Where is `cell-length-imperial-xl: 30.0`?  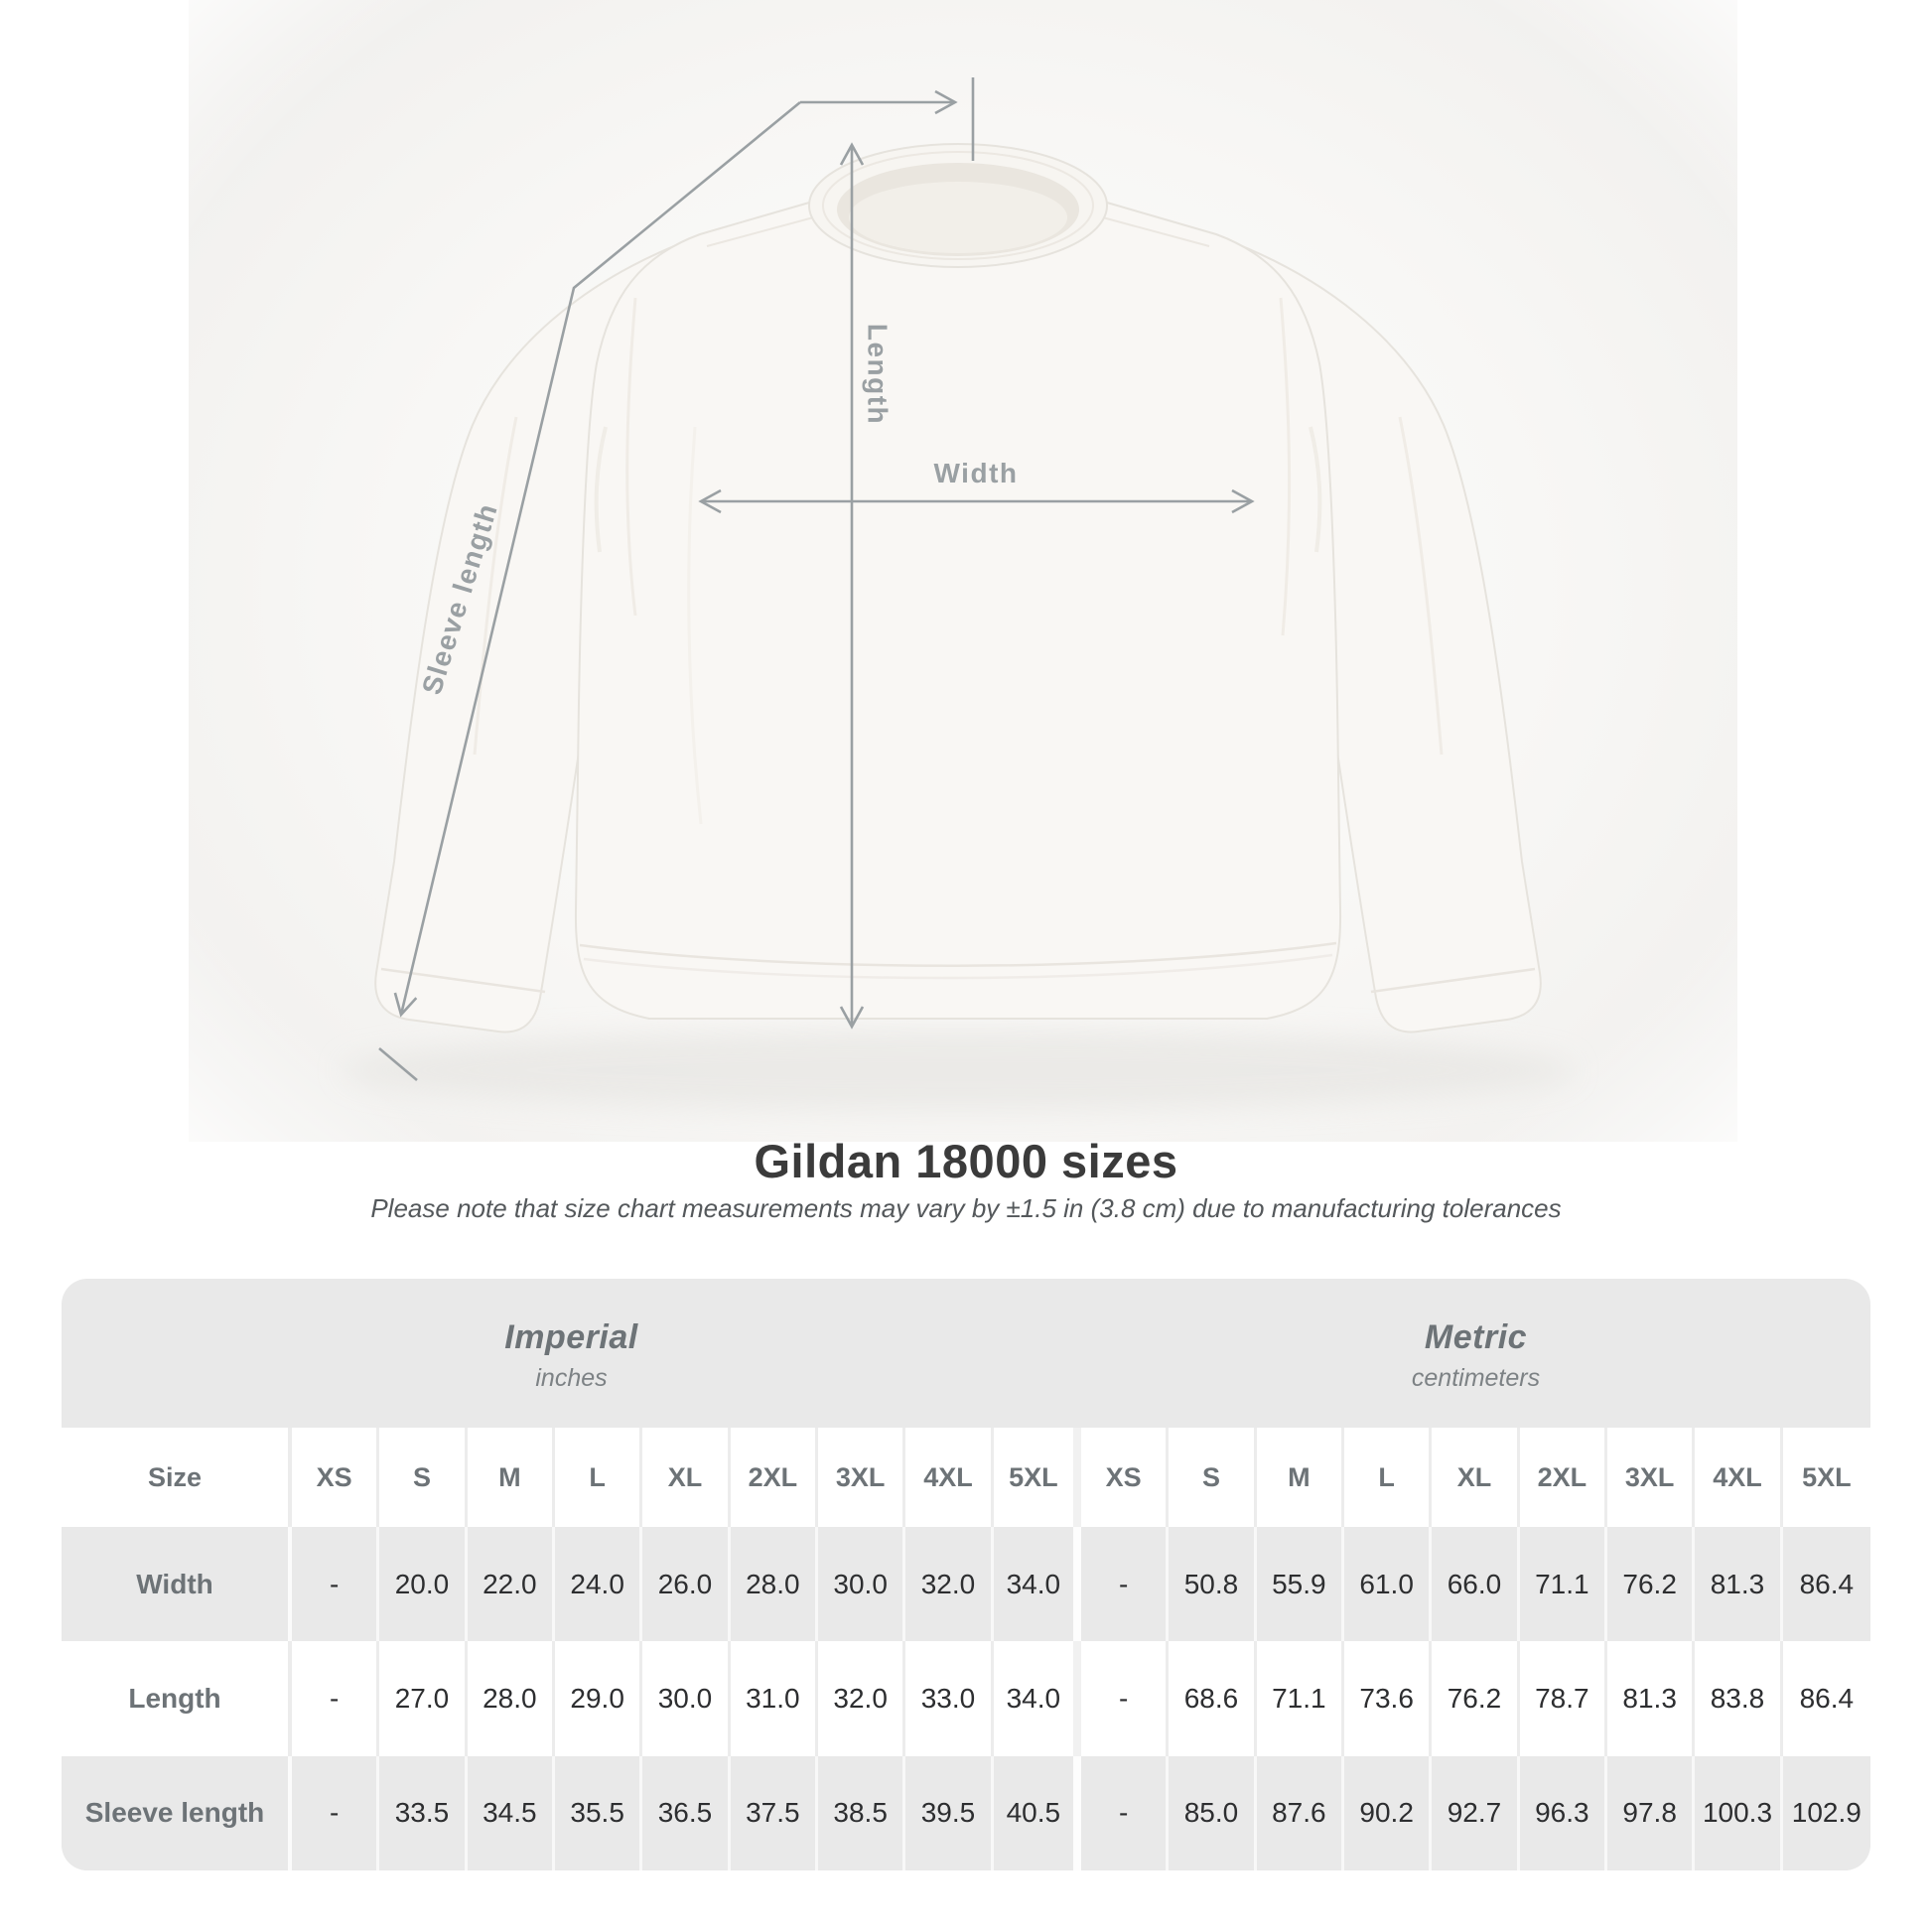 cell-length-imperial-xl: 30.0 is located at coordinates (687, 1698).